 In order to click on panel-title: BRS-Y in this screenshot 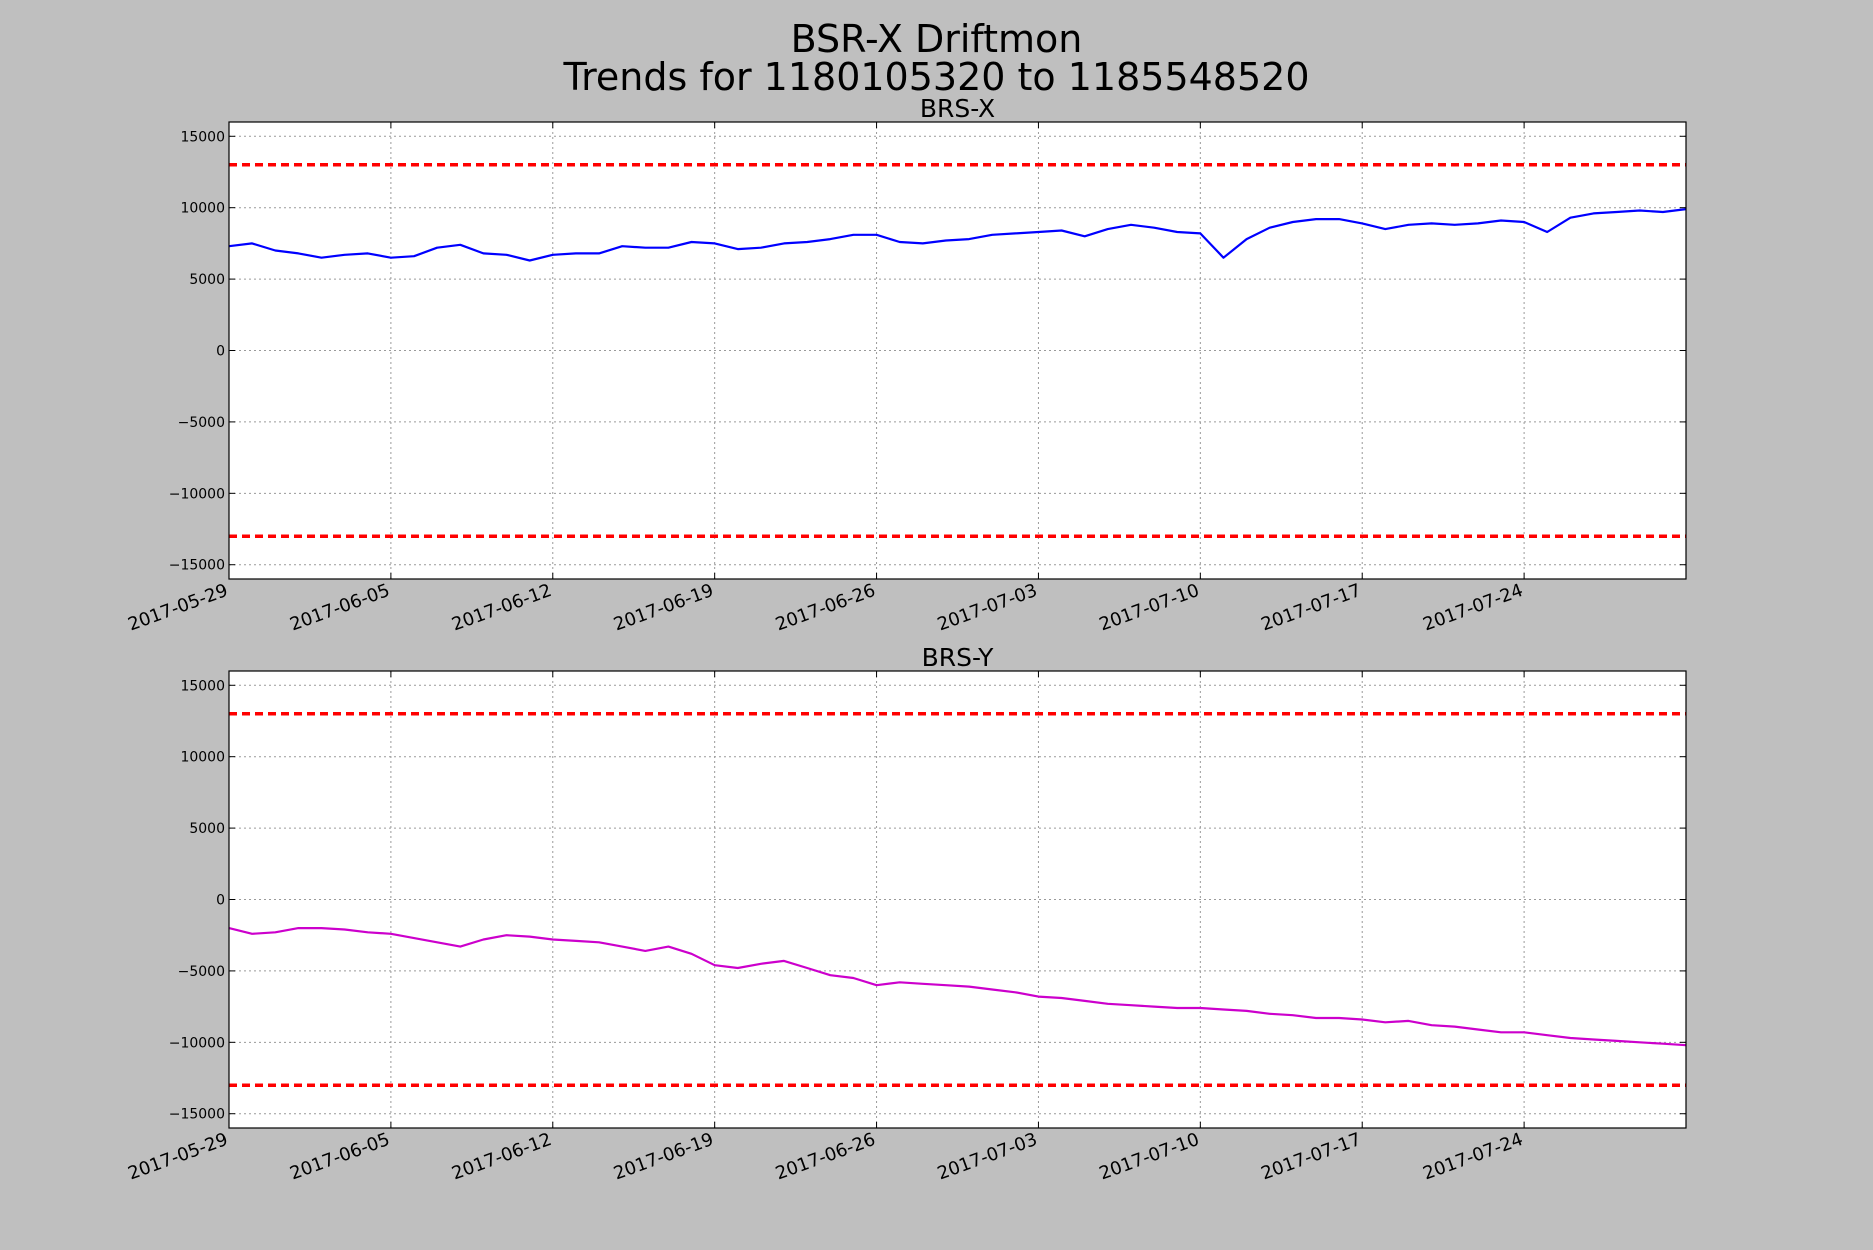, I will do `click(958, 657)`.